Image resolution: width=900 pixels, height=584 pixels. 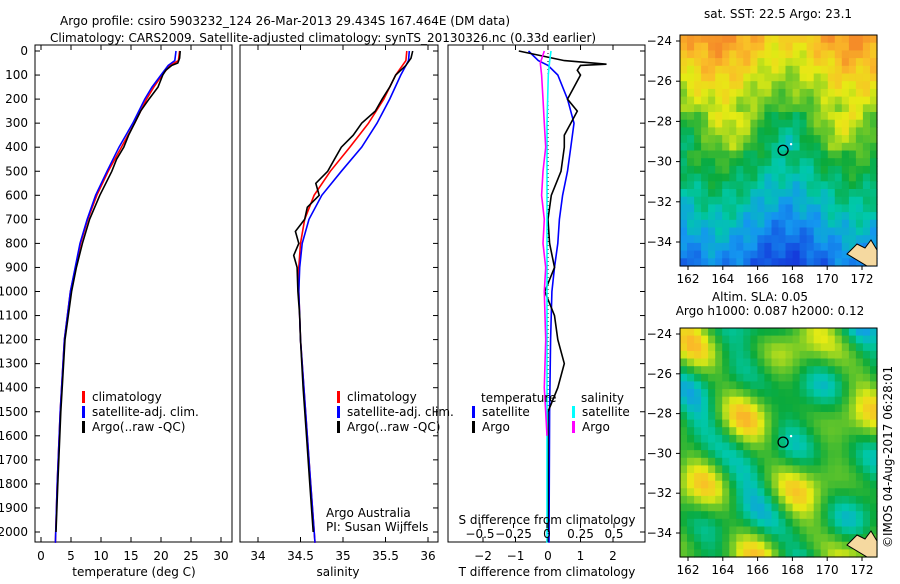 What do you see at coordinates (580, 534) in the screenshot?
I see `s-difference-tick-label: 0.25` at bounding box center [580, 534].